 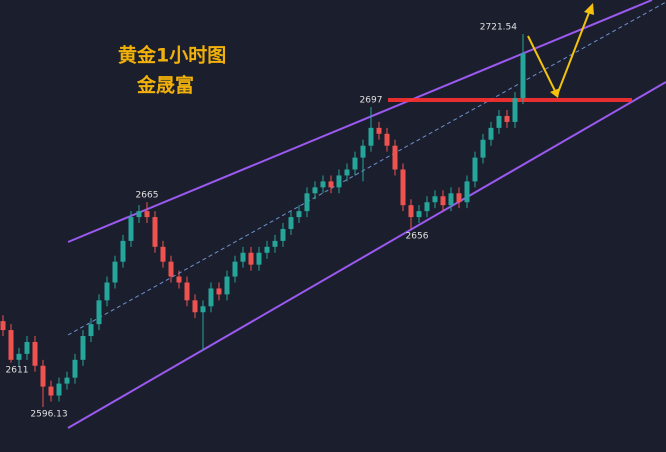 I want to click on price-label: 2721.54, so click(x=498, y=28).